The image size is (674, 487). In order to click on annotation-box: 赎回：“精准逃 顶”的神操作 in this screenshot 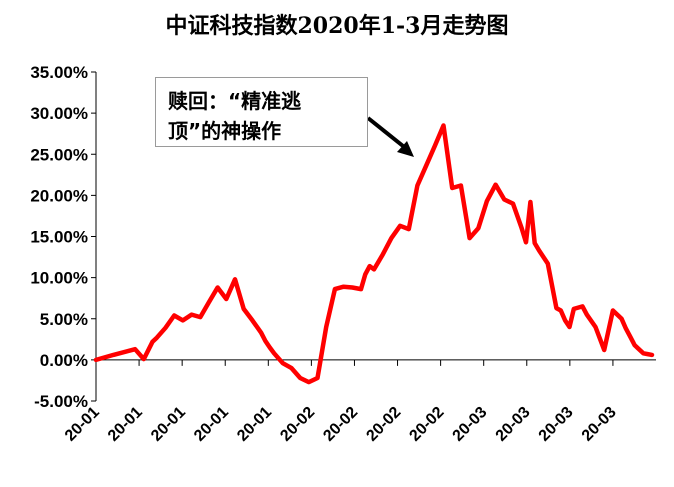, I will do `click(261, 112)`.